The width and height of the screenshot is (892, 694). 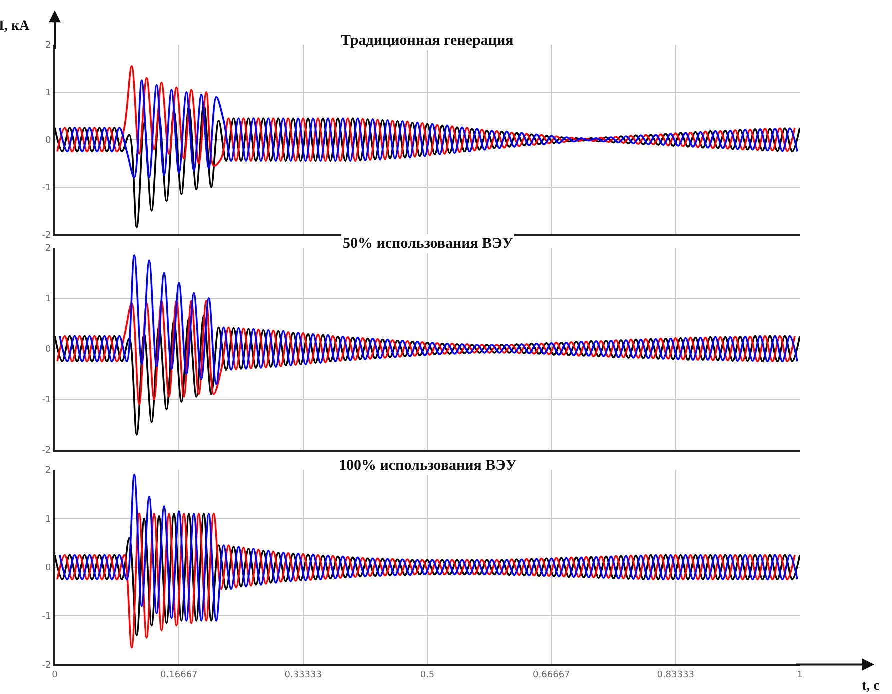 I want to click on x-tick-label: 0.83333, so click(x=675, y=675).